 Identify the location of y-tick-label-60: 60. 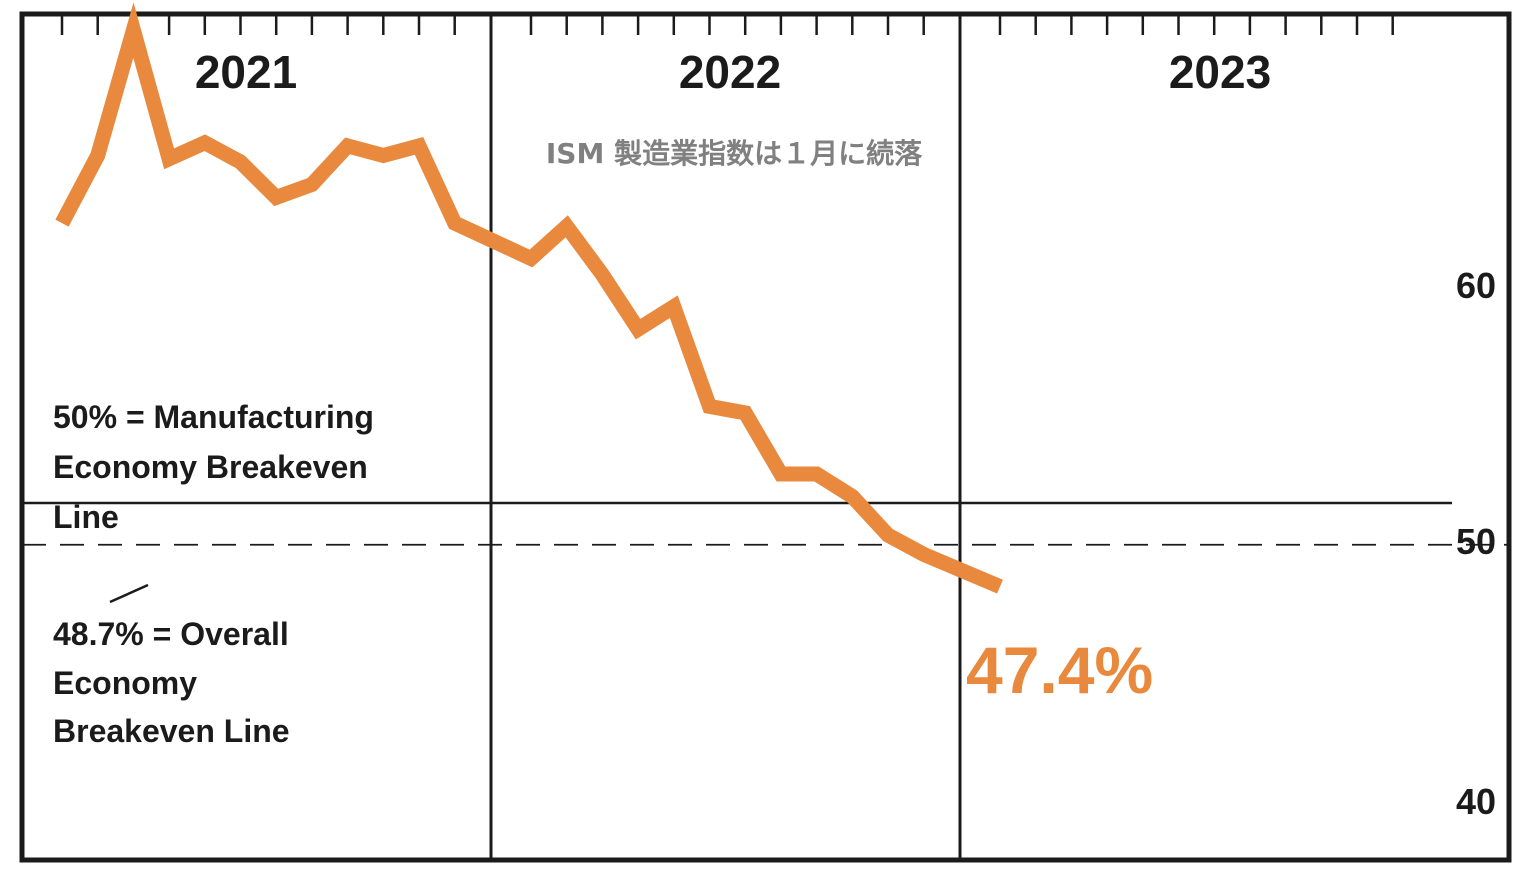
(1476, 285).